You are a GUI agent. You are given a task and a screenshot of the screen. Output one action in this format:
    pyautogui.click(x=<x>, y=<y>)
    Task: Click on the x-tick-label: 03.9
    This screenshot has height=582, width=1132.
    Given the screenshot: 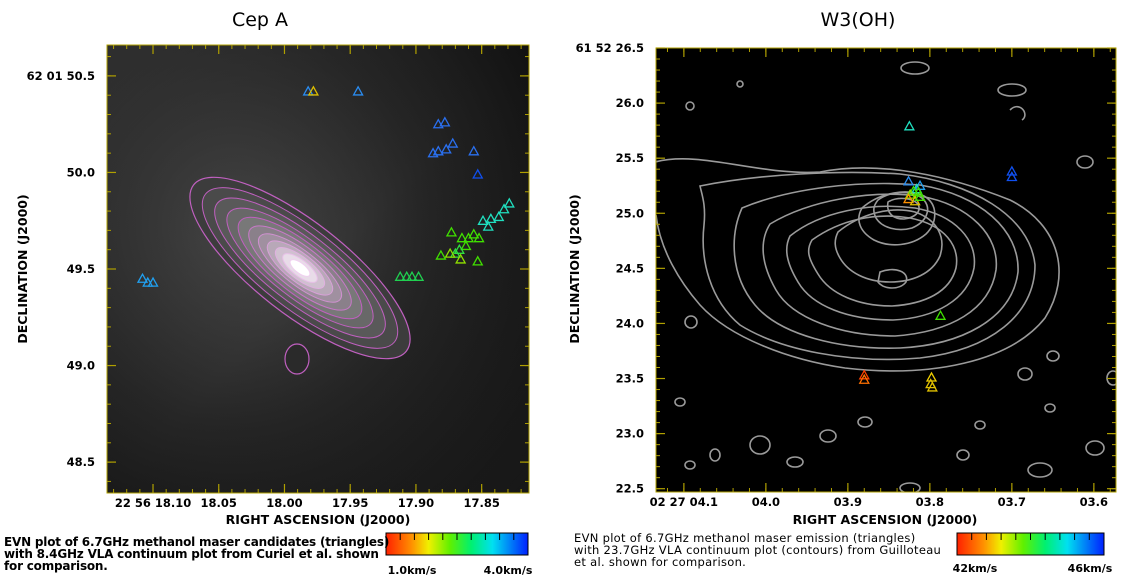 What is the action you would take?
    pyautogui.click(x=848, y=502)
    